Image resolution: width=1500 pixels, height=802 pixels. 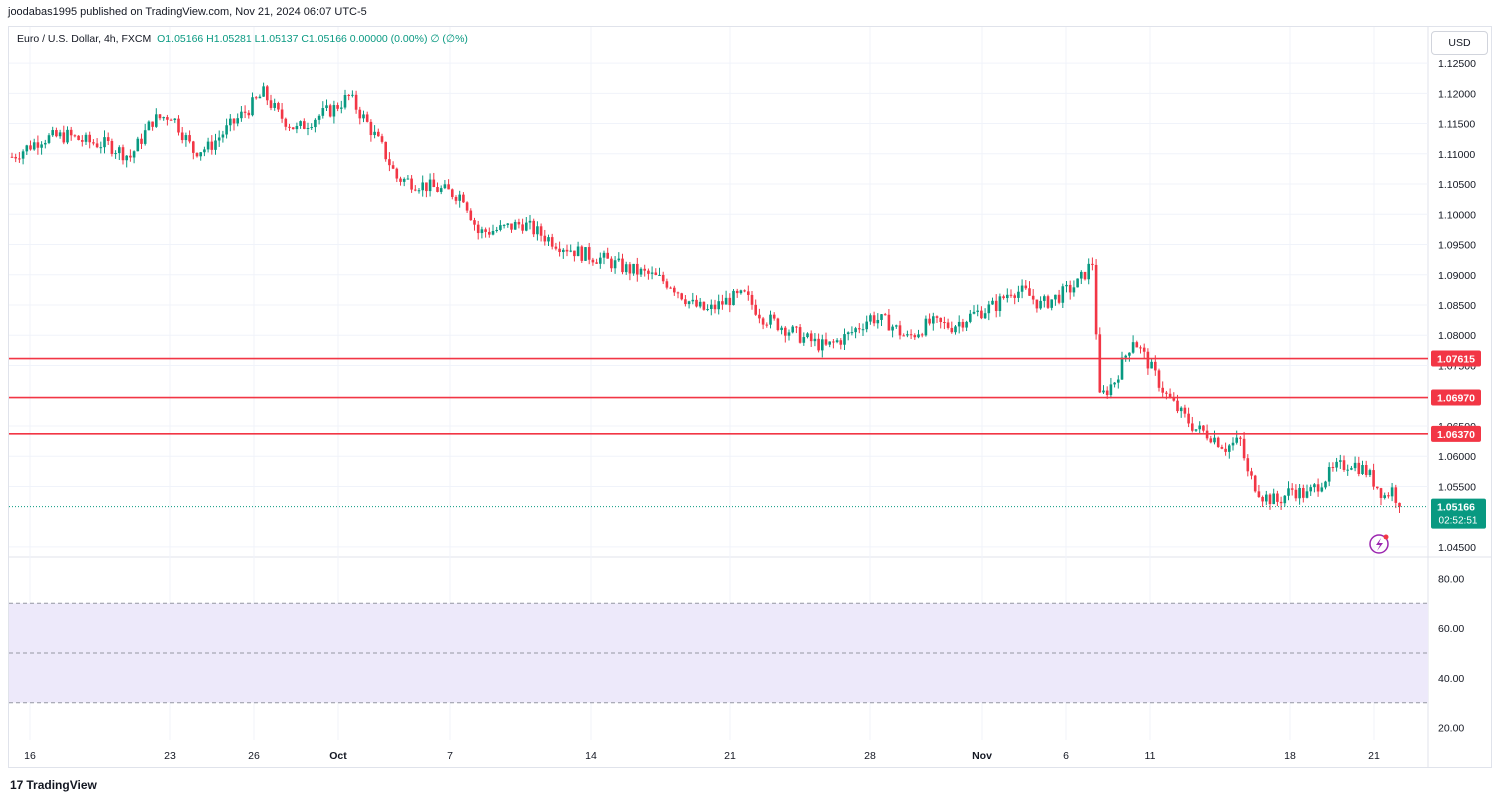 I want to click on flash-icon, so click(x=1379, y=544).